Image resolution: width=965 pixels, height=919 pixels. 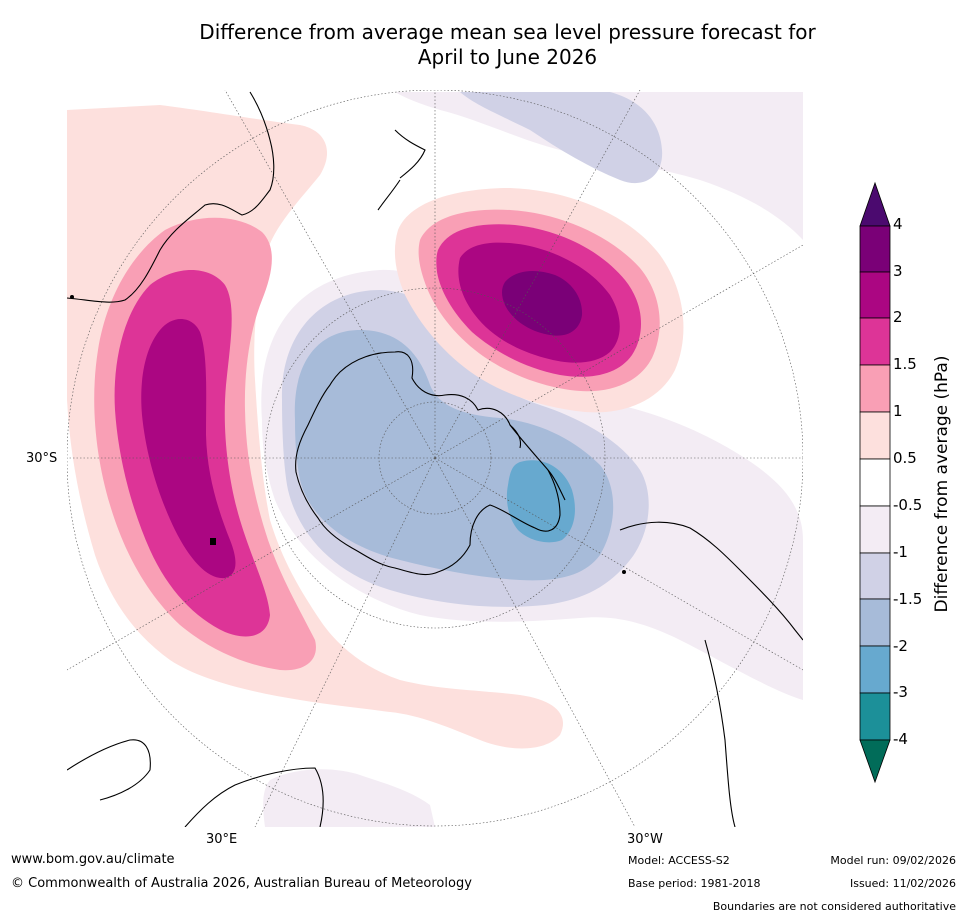 I want to click on meridian-120w, so click(x=618, y=351).